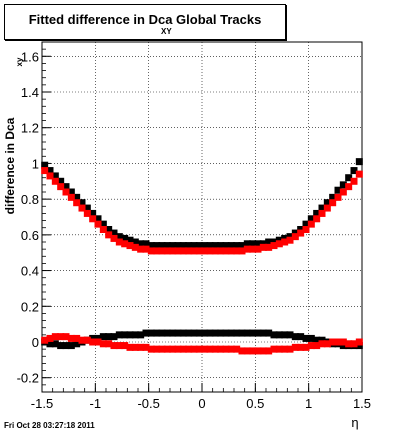 This screenshot has width=400, height=433. I want to click on y-tick-label: 0.4, so click(30, 271).